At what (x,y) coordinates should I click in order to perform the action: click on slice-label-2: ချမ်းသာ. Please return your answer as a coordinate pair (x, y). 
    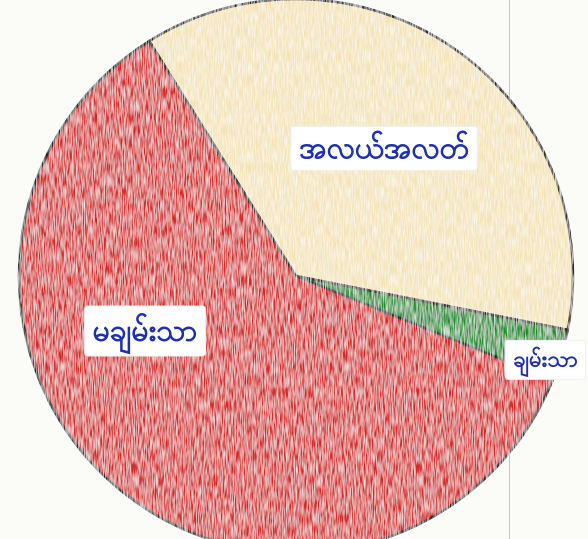
    Looking at the image, I should click on (545, 359).